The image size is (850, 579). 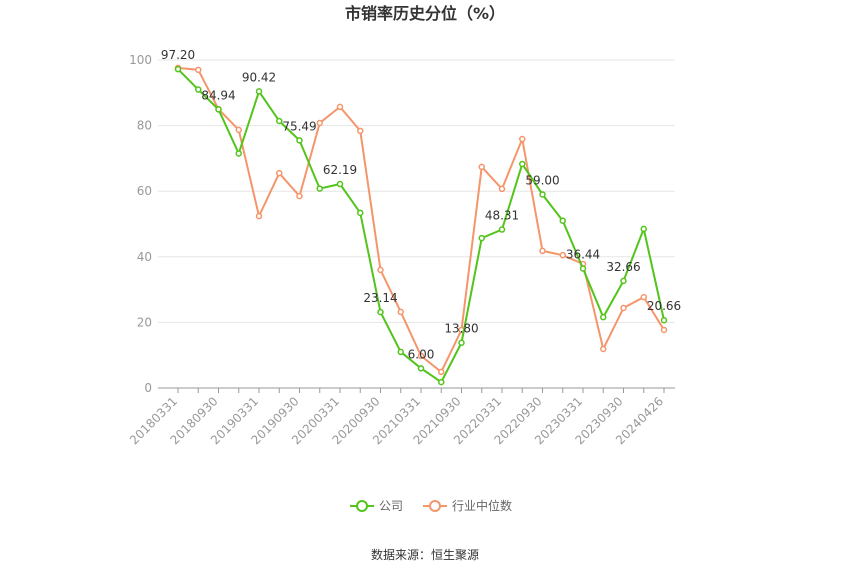 I want to click on data-label: 20.66, so click(x=664, y=306).